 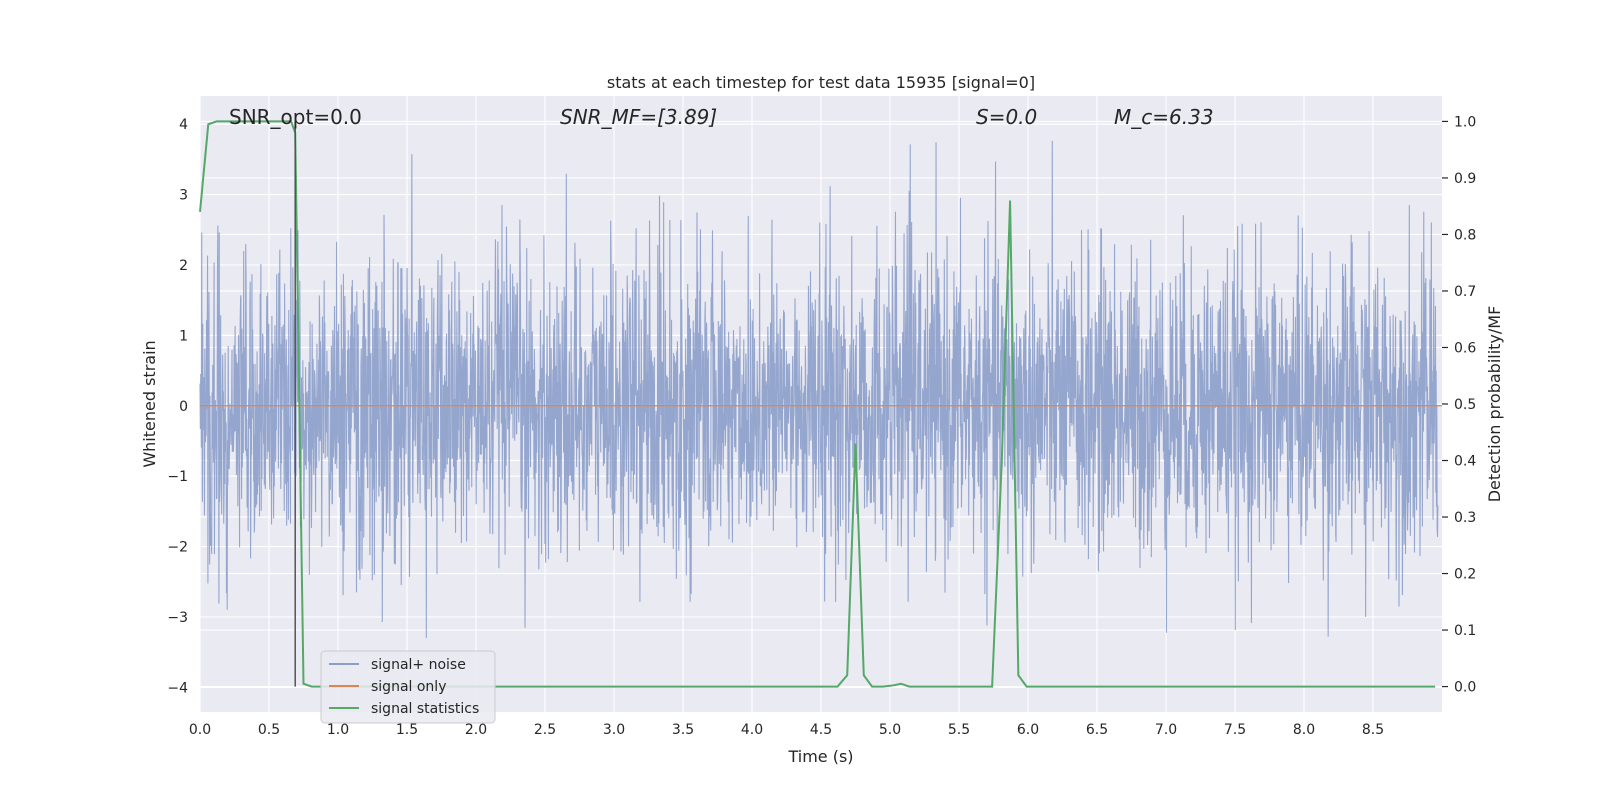 I want to click on y-right-tick-label: 0.8, so click(x=1465, y=235).